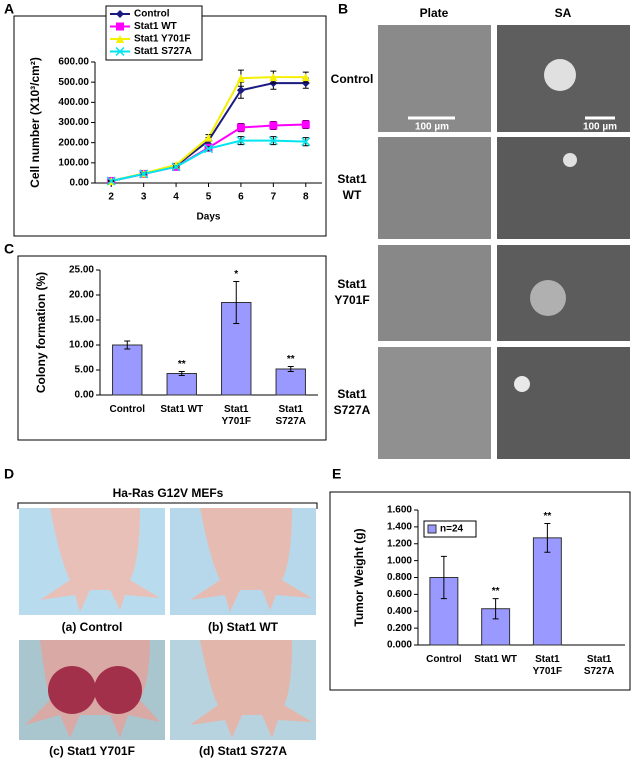 Image resolution: width=639 pixels, height=761 pixels. Describe the element at coordinates (336, 474) in the screenshot. I see `panel-letter: E` at that location.